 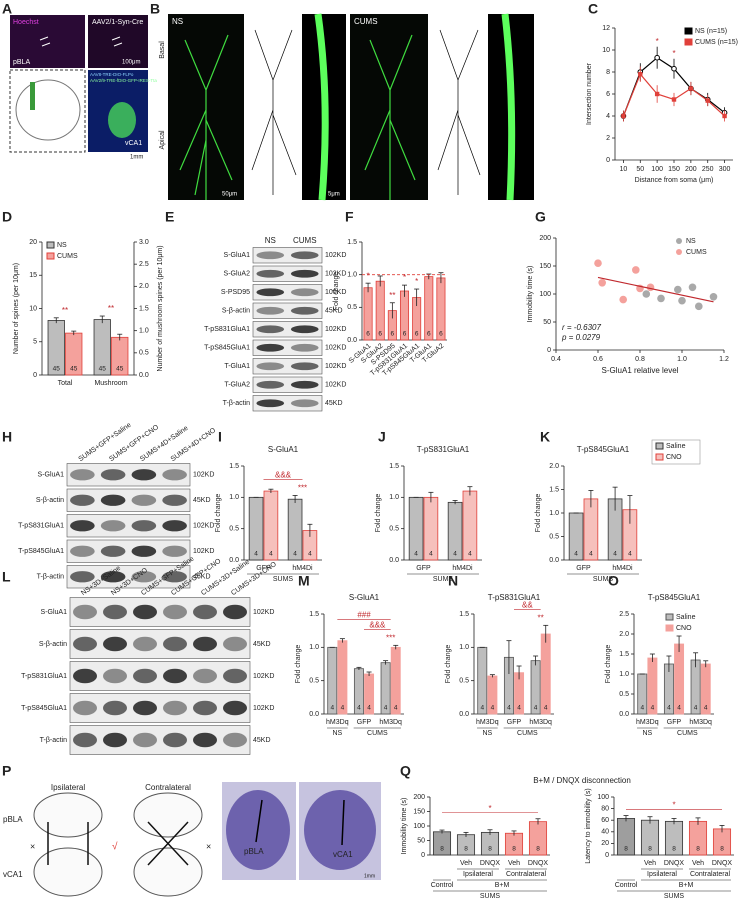 I want to click on y-tick-label: 4, so click(x=608, y=116).